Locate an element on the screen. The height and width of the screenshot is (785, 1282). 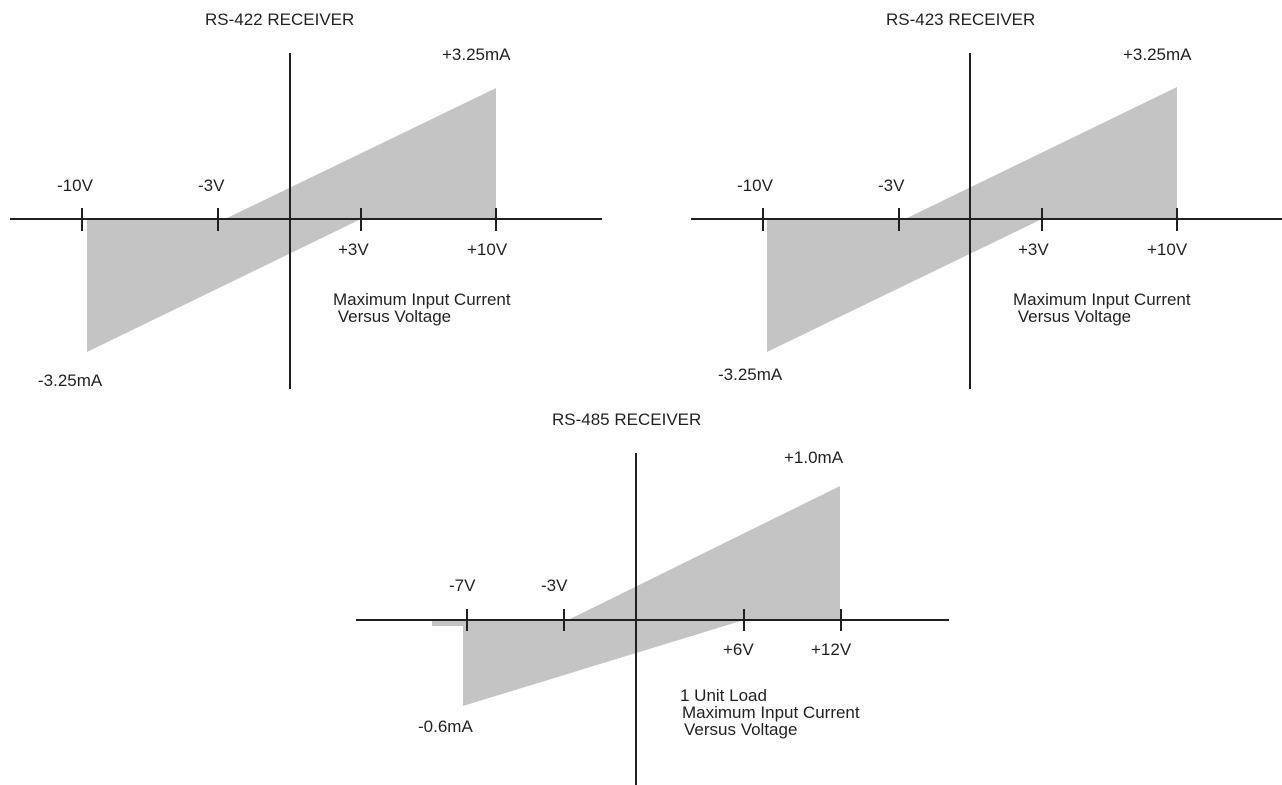
rs423-label-pos-v: +10V is located at coordinates (1167, 249).